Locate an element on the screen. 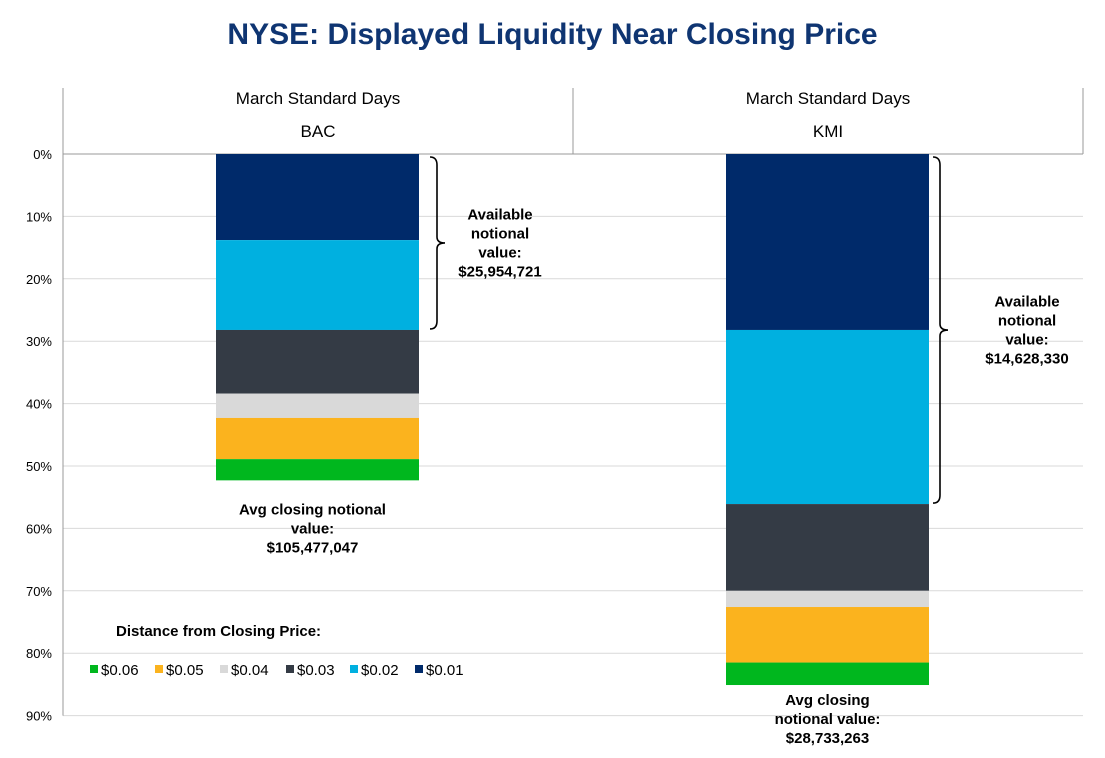 The width and height of the screenshot is (1105, 758). legend-label: $0.02 is located at coordinates (380, 670).